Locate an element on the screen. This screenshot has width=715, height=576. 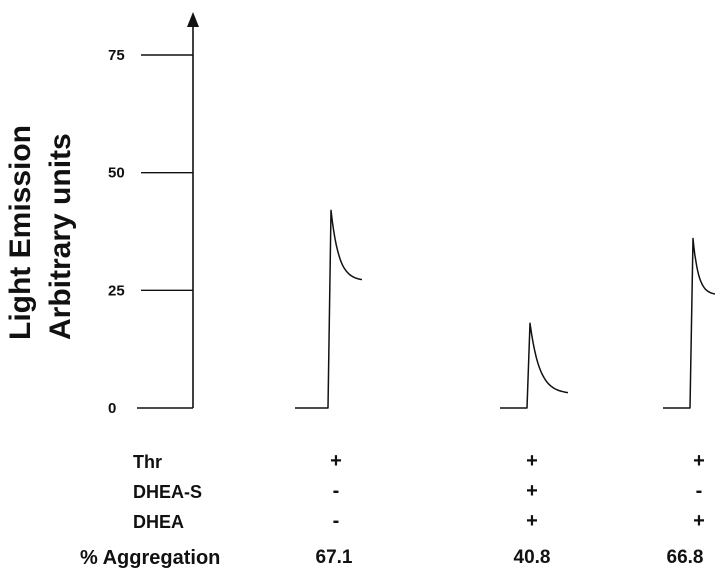
aggregation-value-1: 67.1 is located at coordinates (334, 557).